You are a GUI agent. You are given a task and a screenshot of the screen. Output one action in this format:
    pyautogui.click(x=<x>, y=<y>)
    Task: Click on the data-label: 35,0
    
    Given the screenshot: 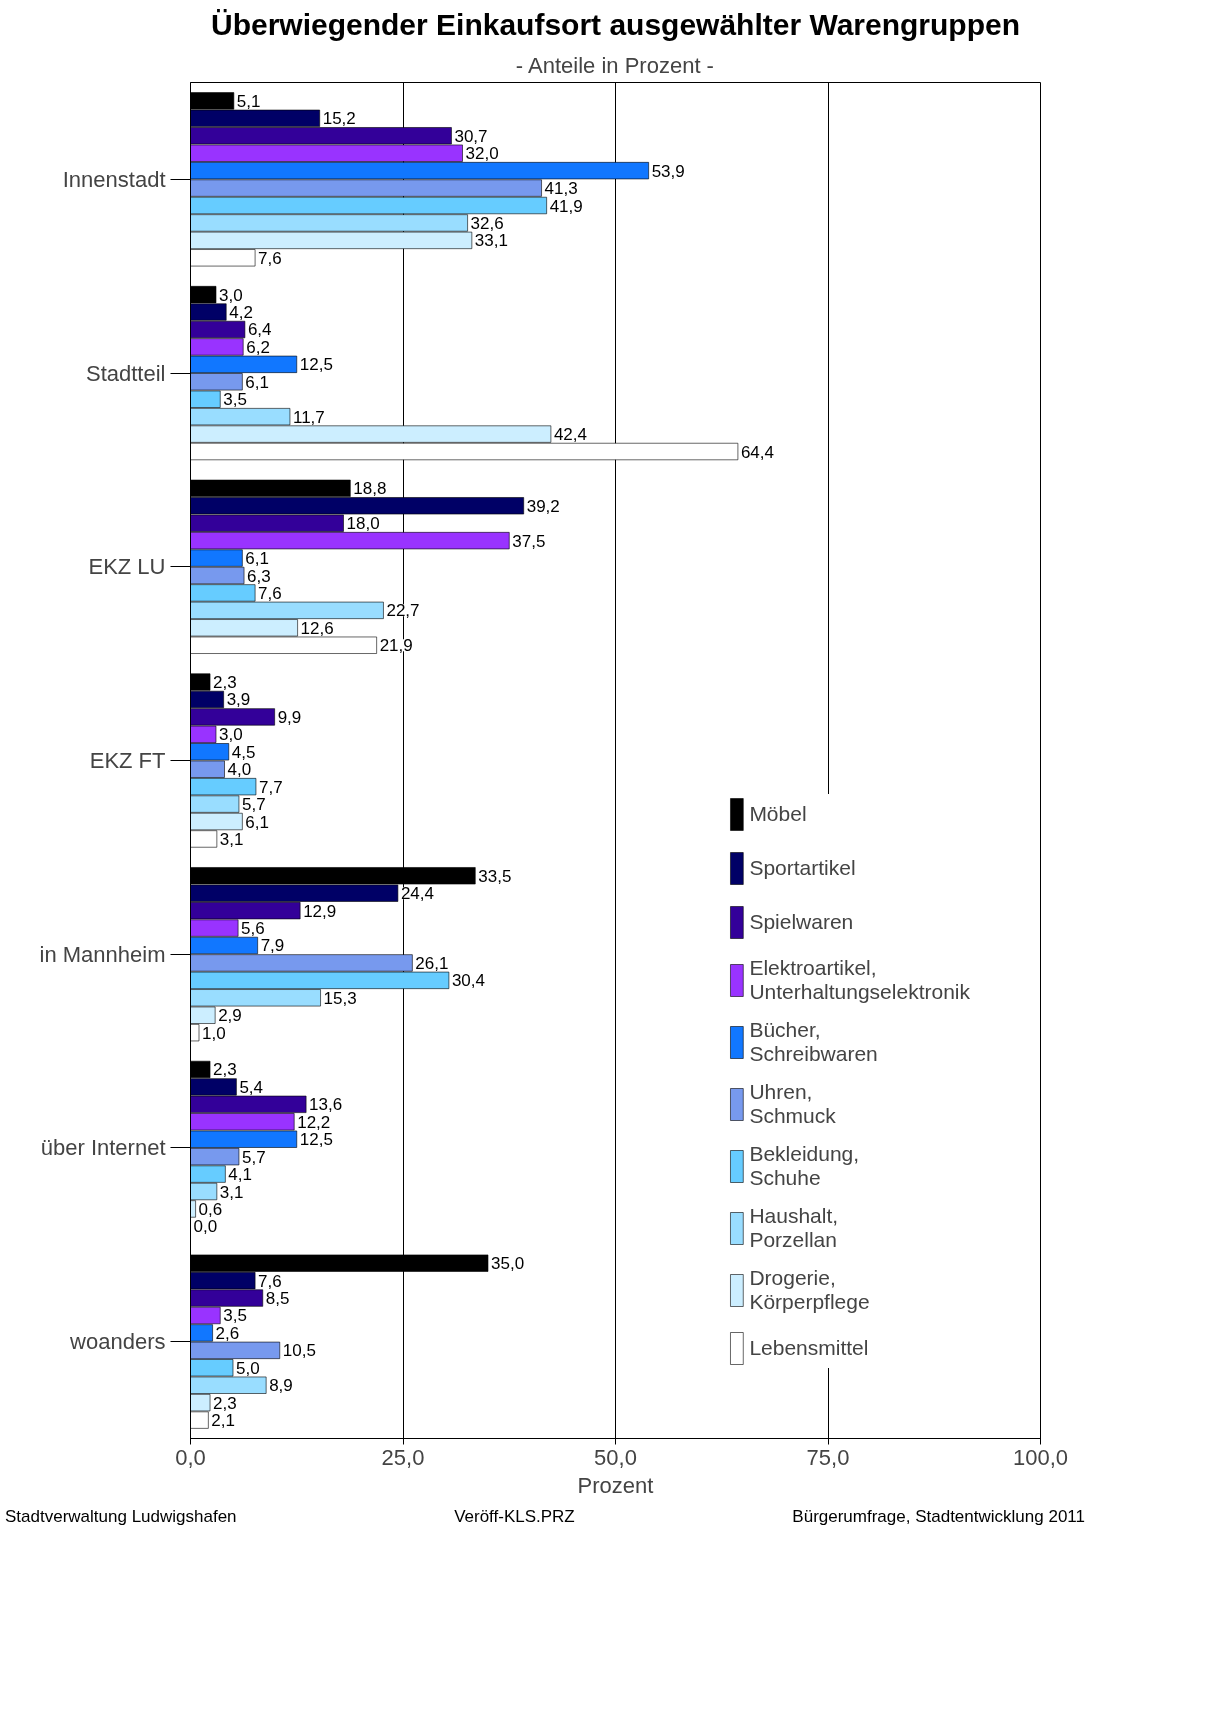 What is the action you would take?
    pyautogui.click(x=508, y=1264)
    